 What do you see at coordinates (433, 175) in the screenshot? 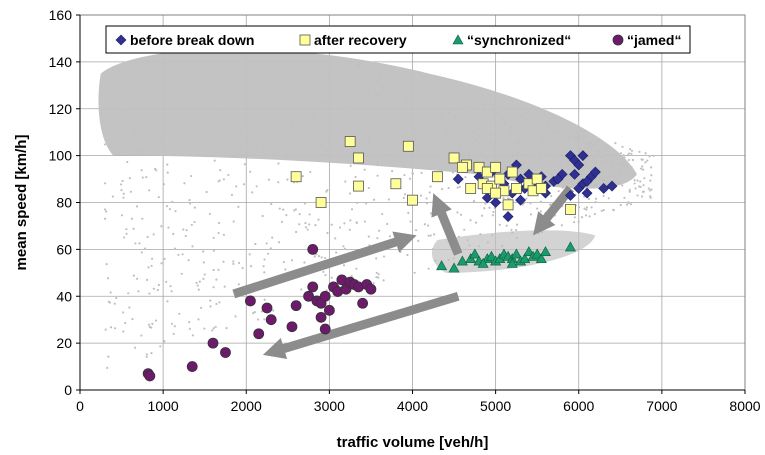
I see `series-square` at bounding box center [433, 175].